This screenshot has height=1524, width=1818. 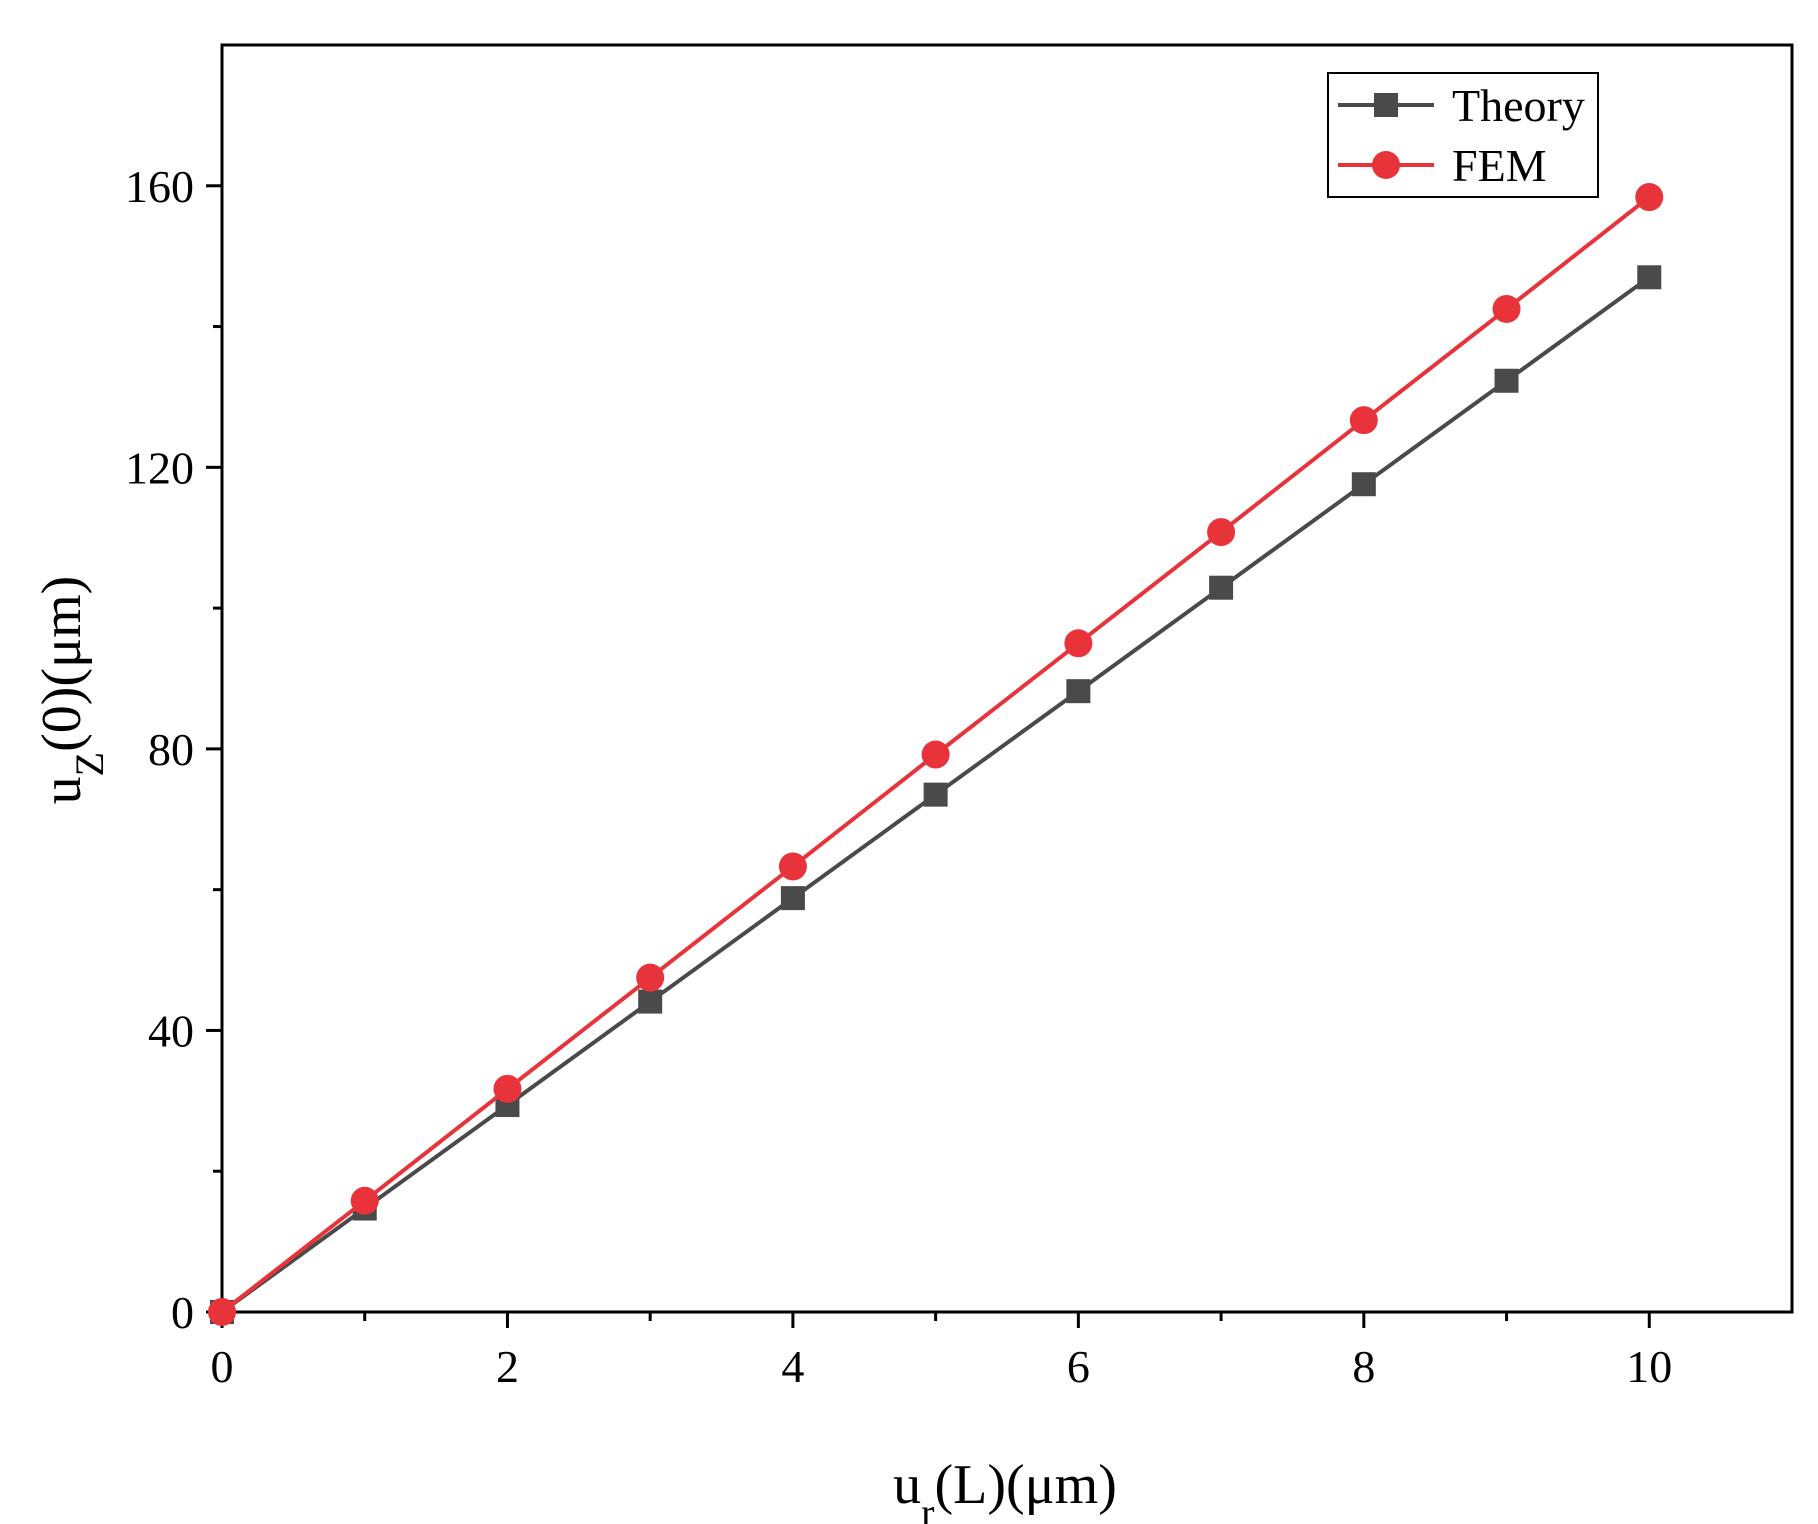 What do you see at coordinates (159, 186) in the screenshot?
I see `y-tick-label: 160` at bounding box center [159, 186].